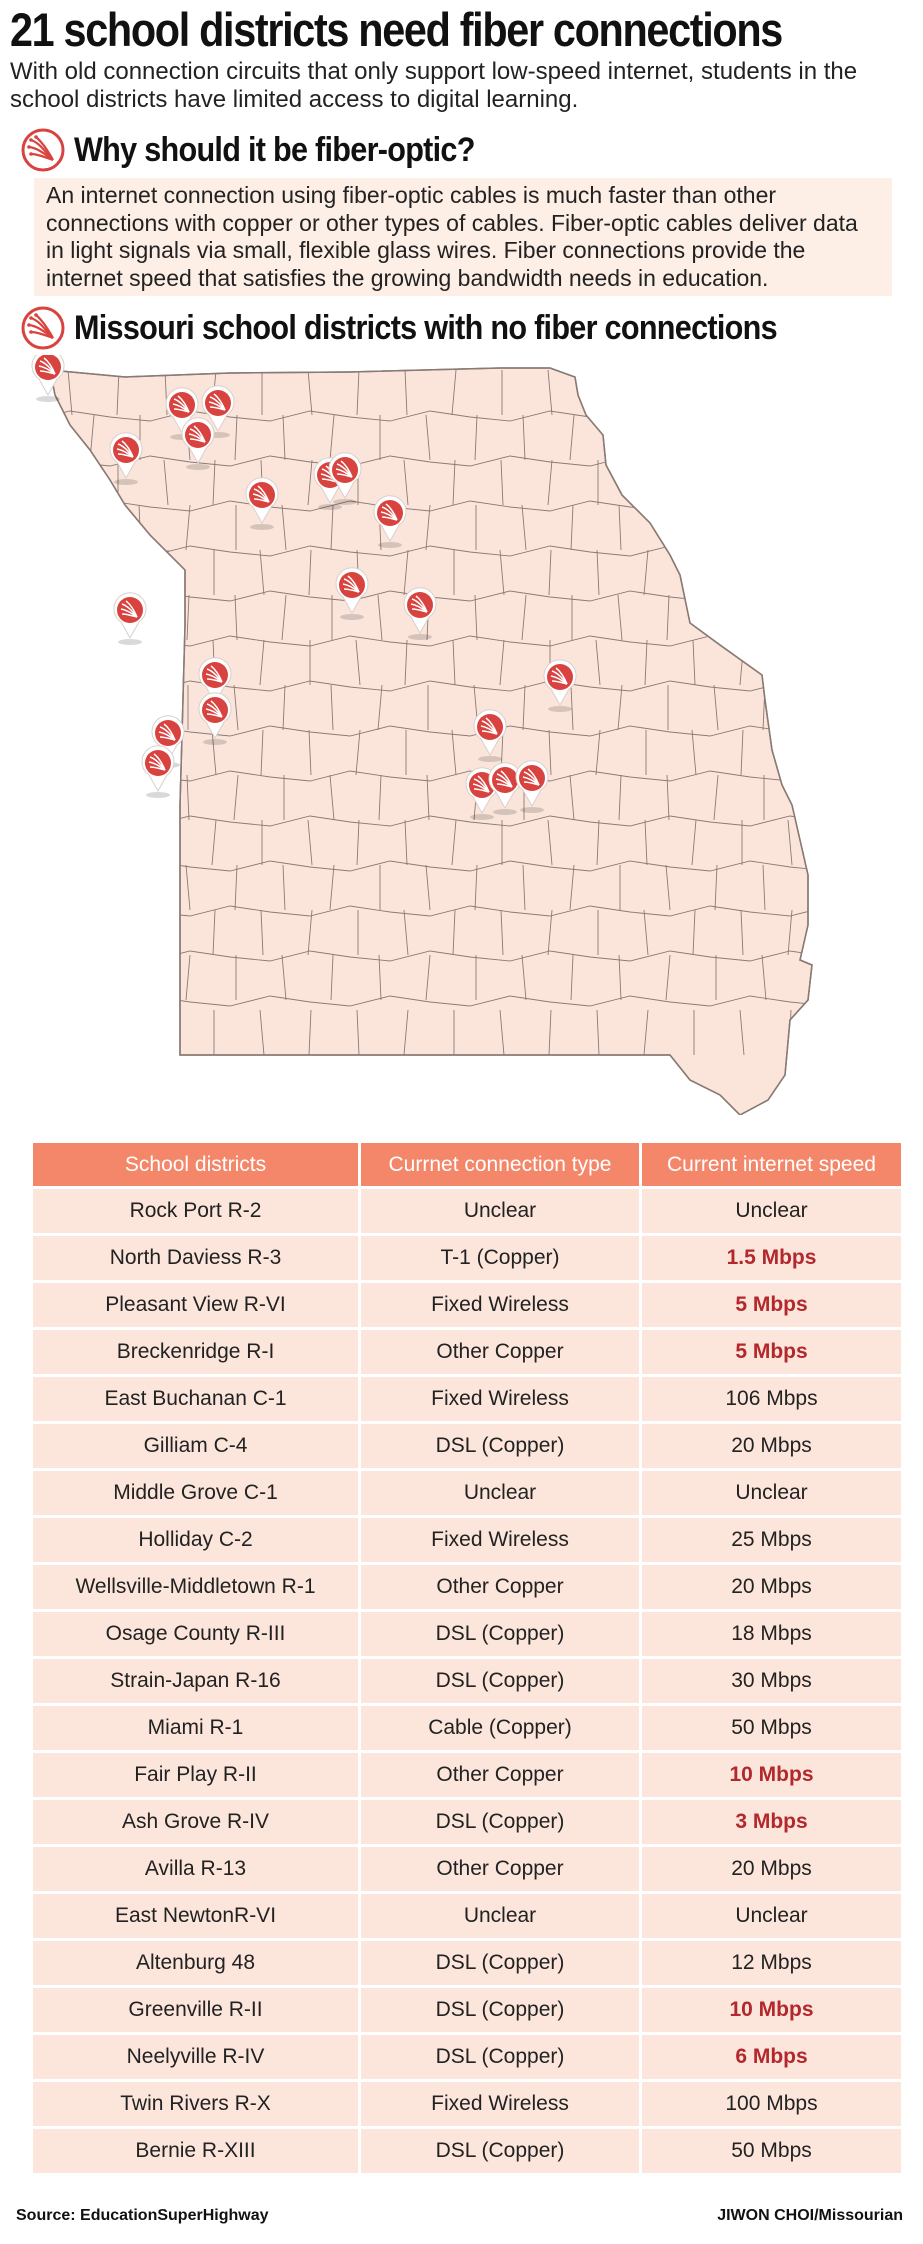 Image resolution: width=923 pixels, height=2244 pixels. I want to click on district-cell: Osage County R-III, so click(195, 1634).